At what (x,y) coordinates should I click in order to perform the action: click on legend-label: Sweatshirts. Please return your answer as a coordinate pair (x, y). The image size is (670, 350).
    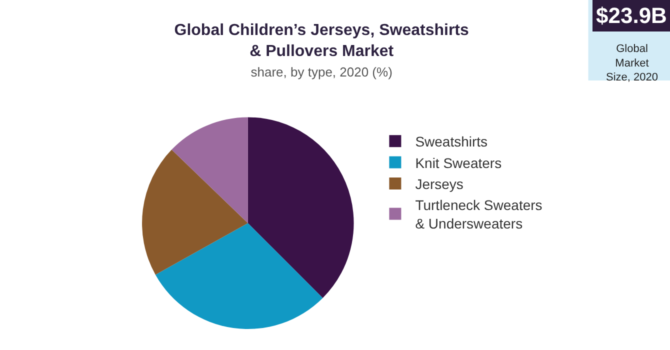
    Looking at the image, I should click on (451, 142).